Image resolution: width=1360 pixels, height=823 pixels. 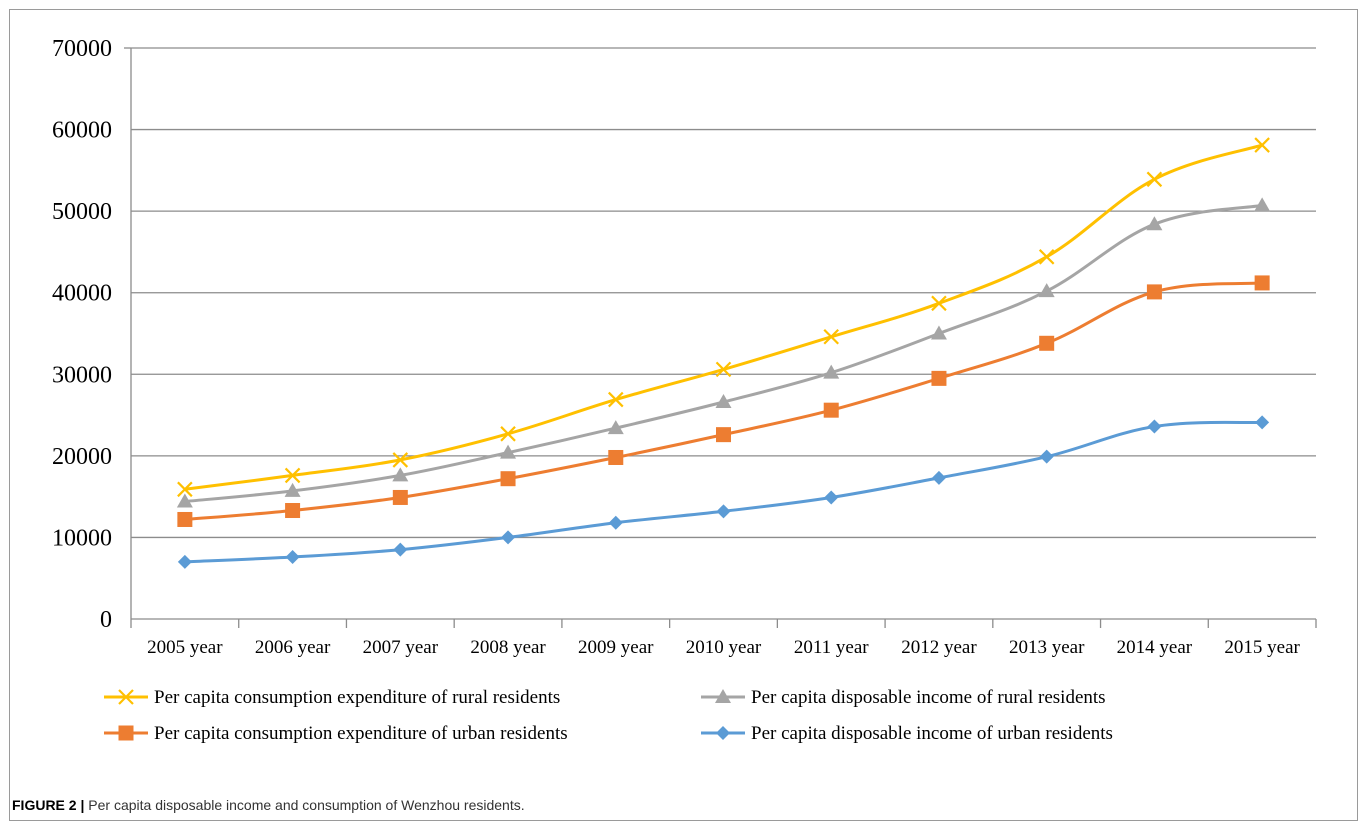 I want to click on y-tick-label: 30000, so click(x=82, y=375).